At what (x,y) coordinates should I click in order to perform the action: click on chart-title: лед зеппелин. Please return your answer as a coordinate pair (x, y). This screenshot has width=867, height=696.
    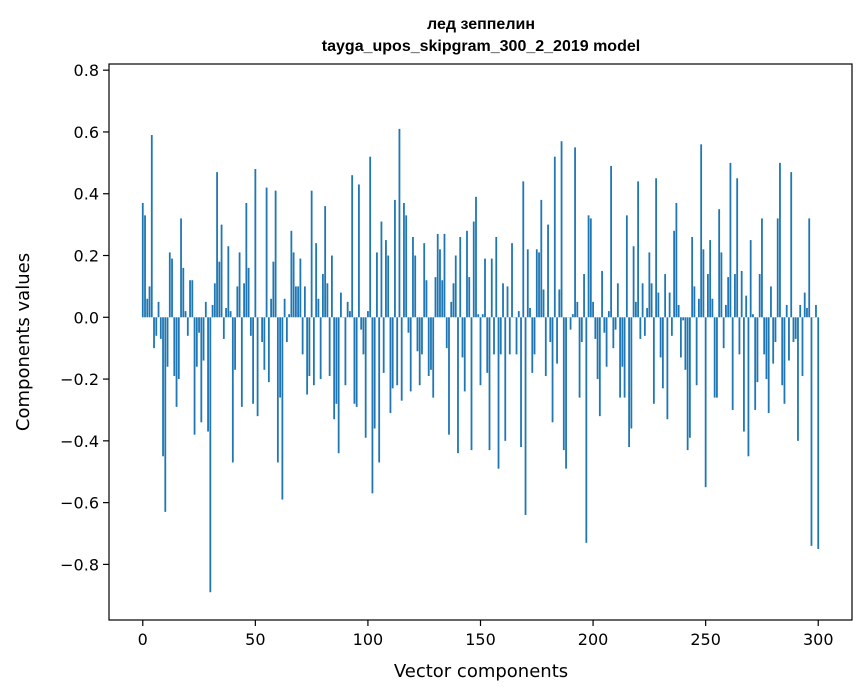
    Looking at the image, I should click on (481, 24).